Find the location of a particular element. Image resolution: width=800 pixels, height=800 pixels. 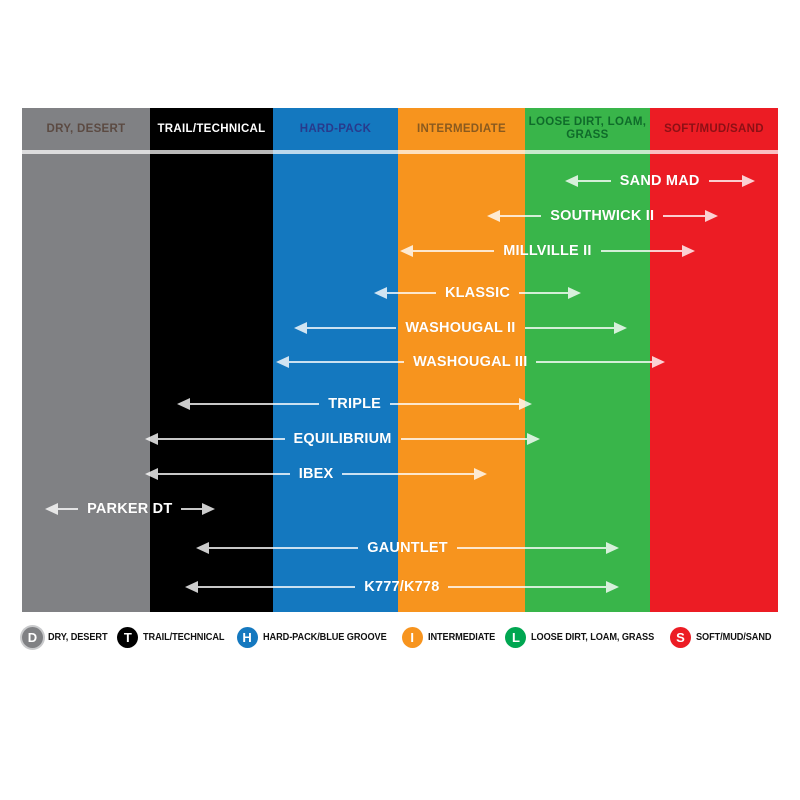

terrain-band-hard_pack is located at coordinates (335, 360).